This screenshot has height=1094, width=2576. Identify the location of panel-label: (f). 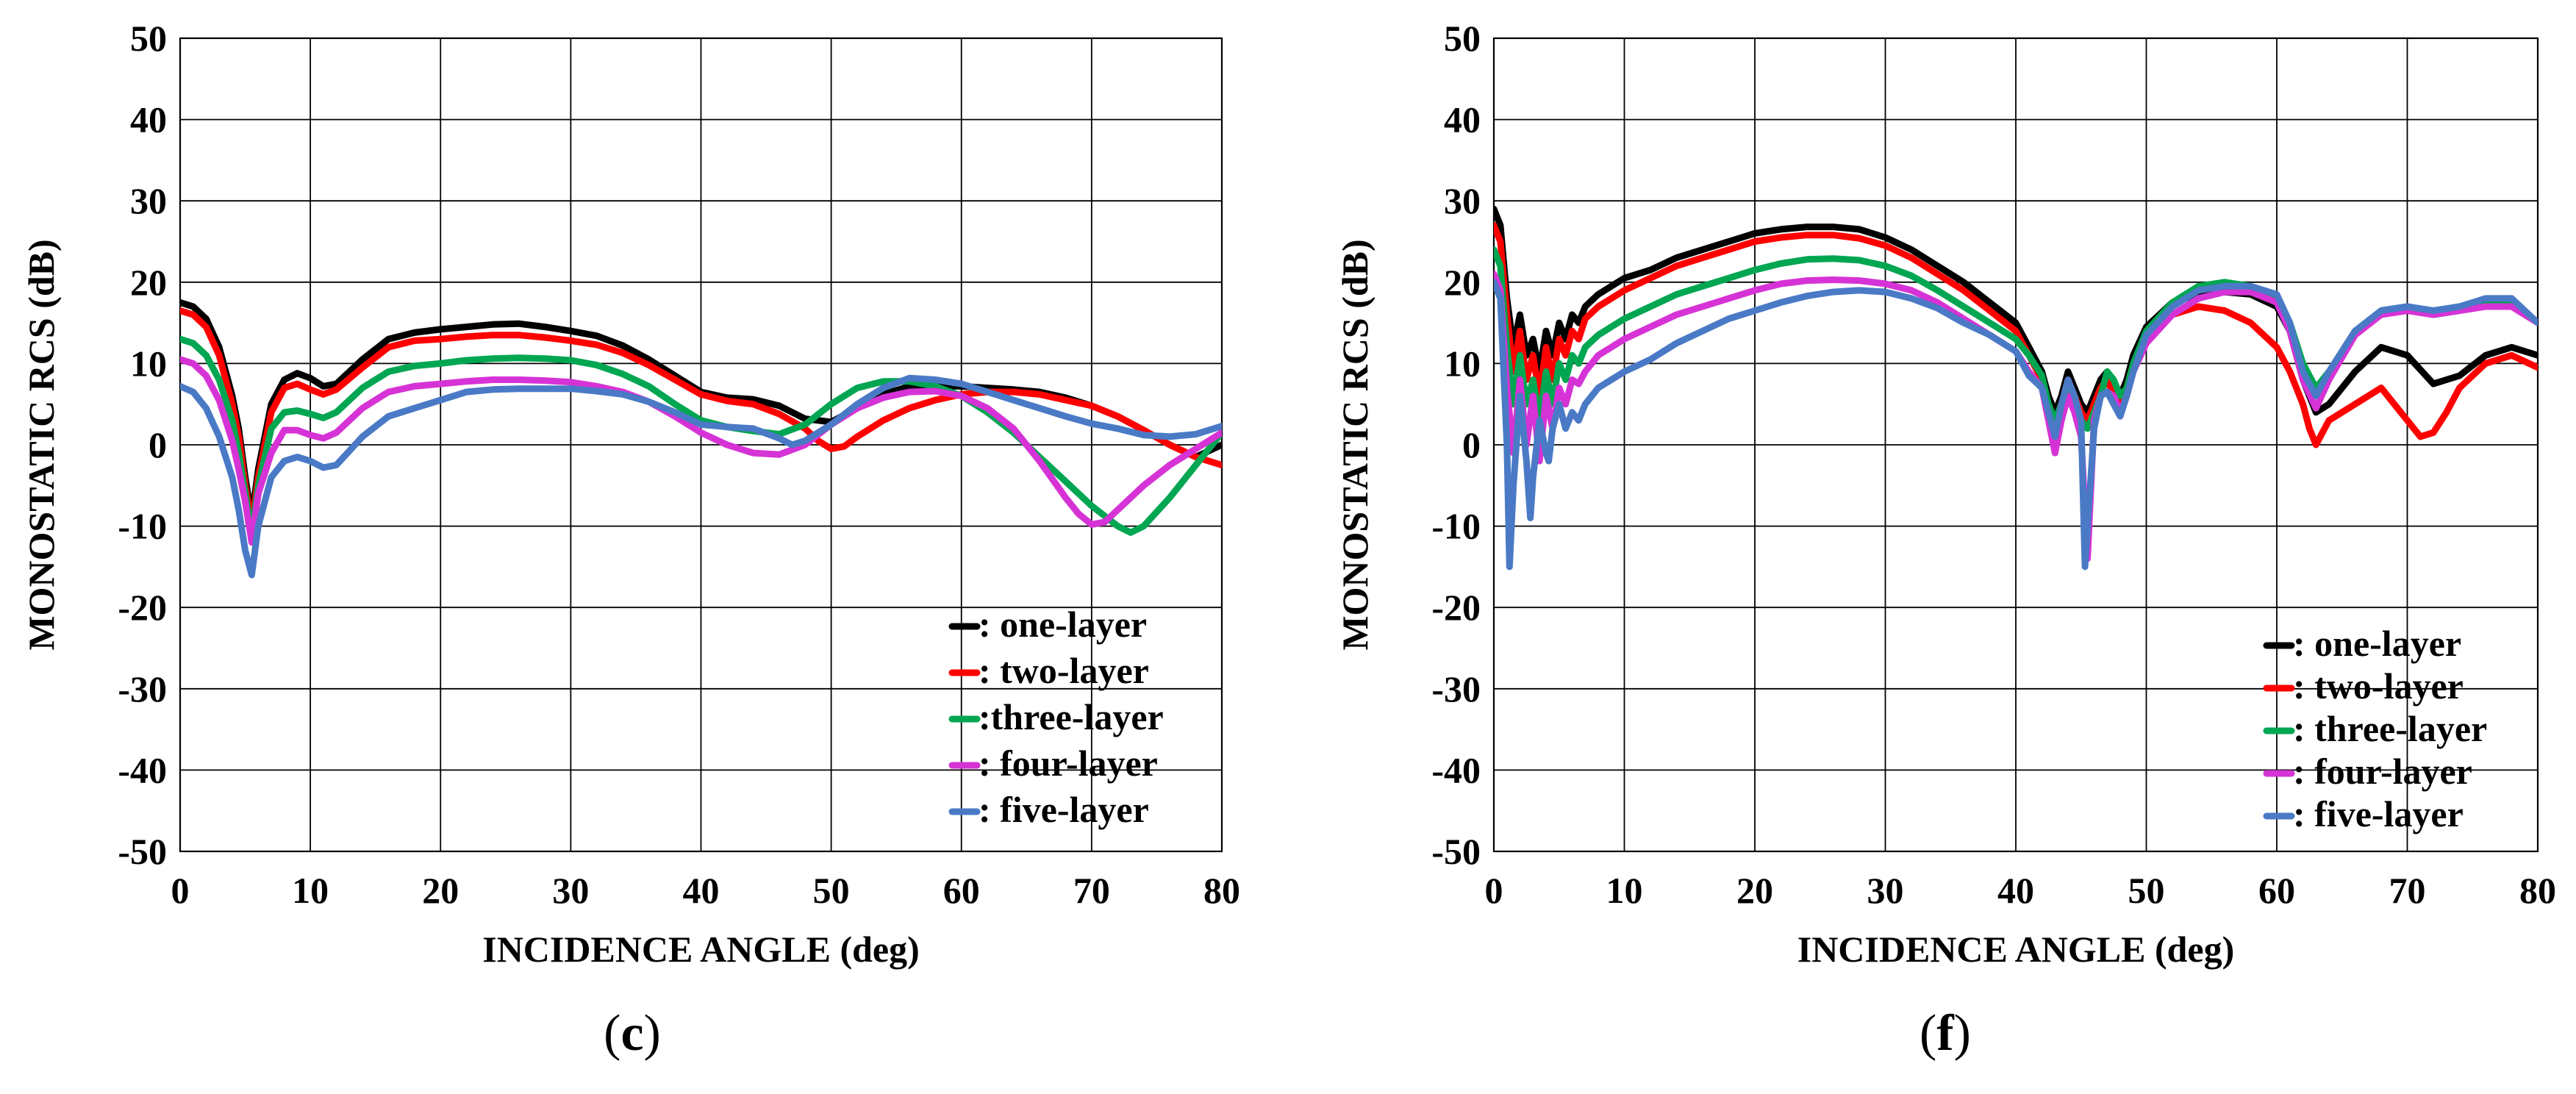
(1945, 1033).